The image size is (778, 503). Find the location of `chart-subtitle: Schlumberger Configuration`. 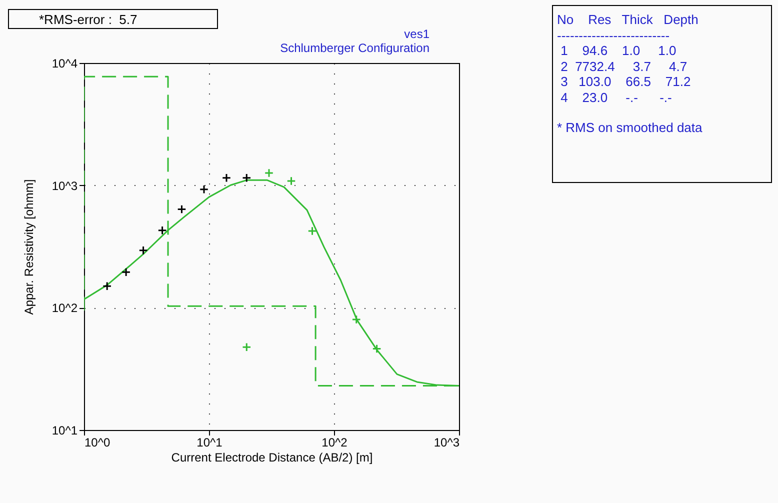

chart-subtitle: Schlumberger Configuration is located at coordinates (355, 48).